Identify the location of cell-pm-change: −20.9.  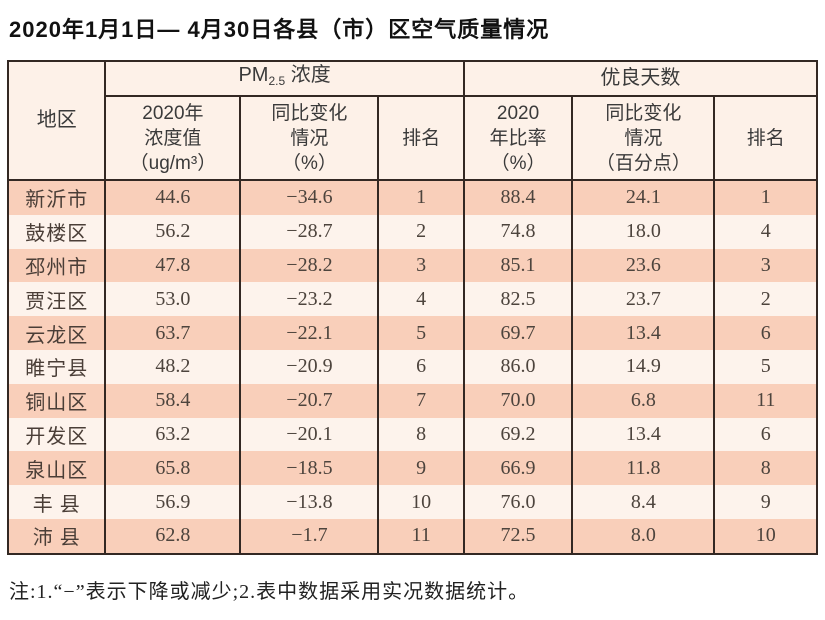
(309, 366).